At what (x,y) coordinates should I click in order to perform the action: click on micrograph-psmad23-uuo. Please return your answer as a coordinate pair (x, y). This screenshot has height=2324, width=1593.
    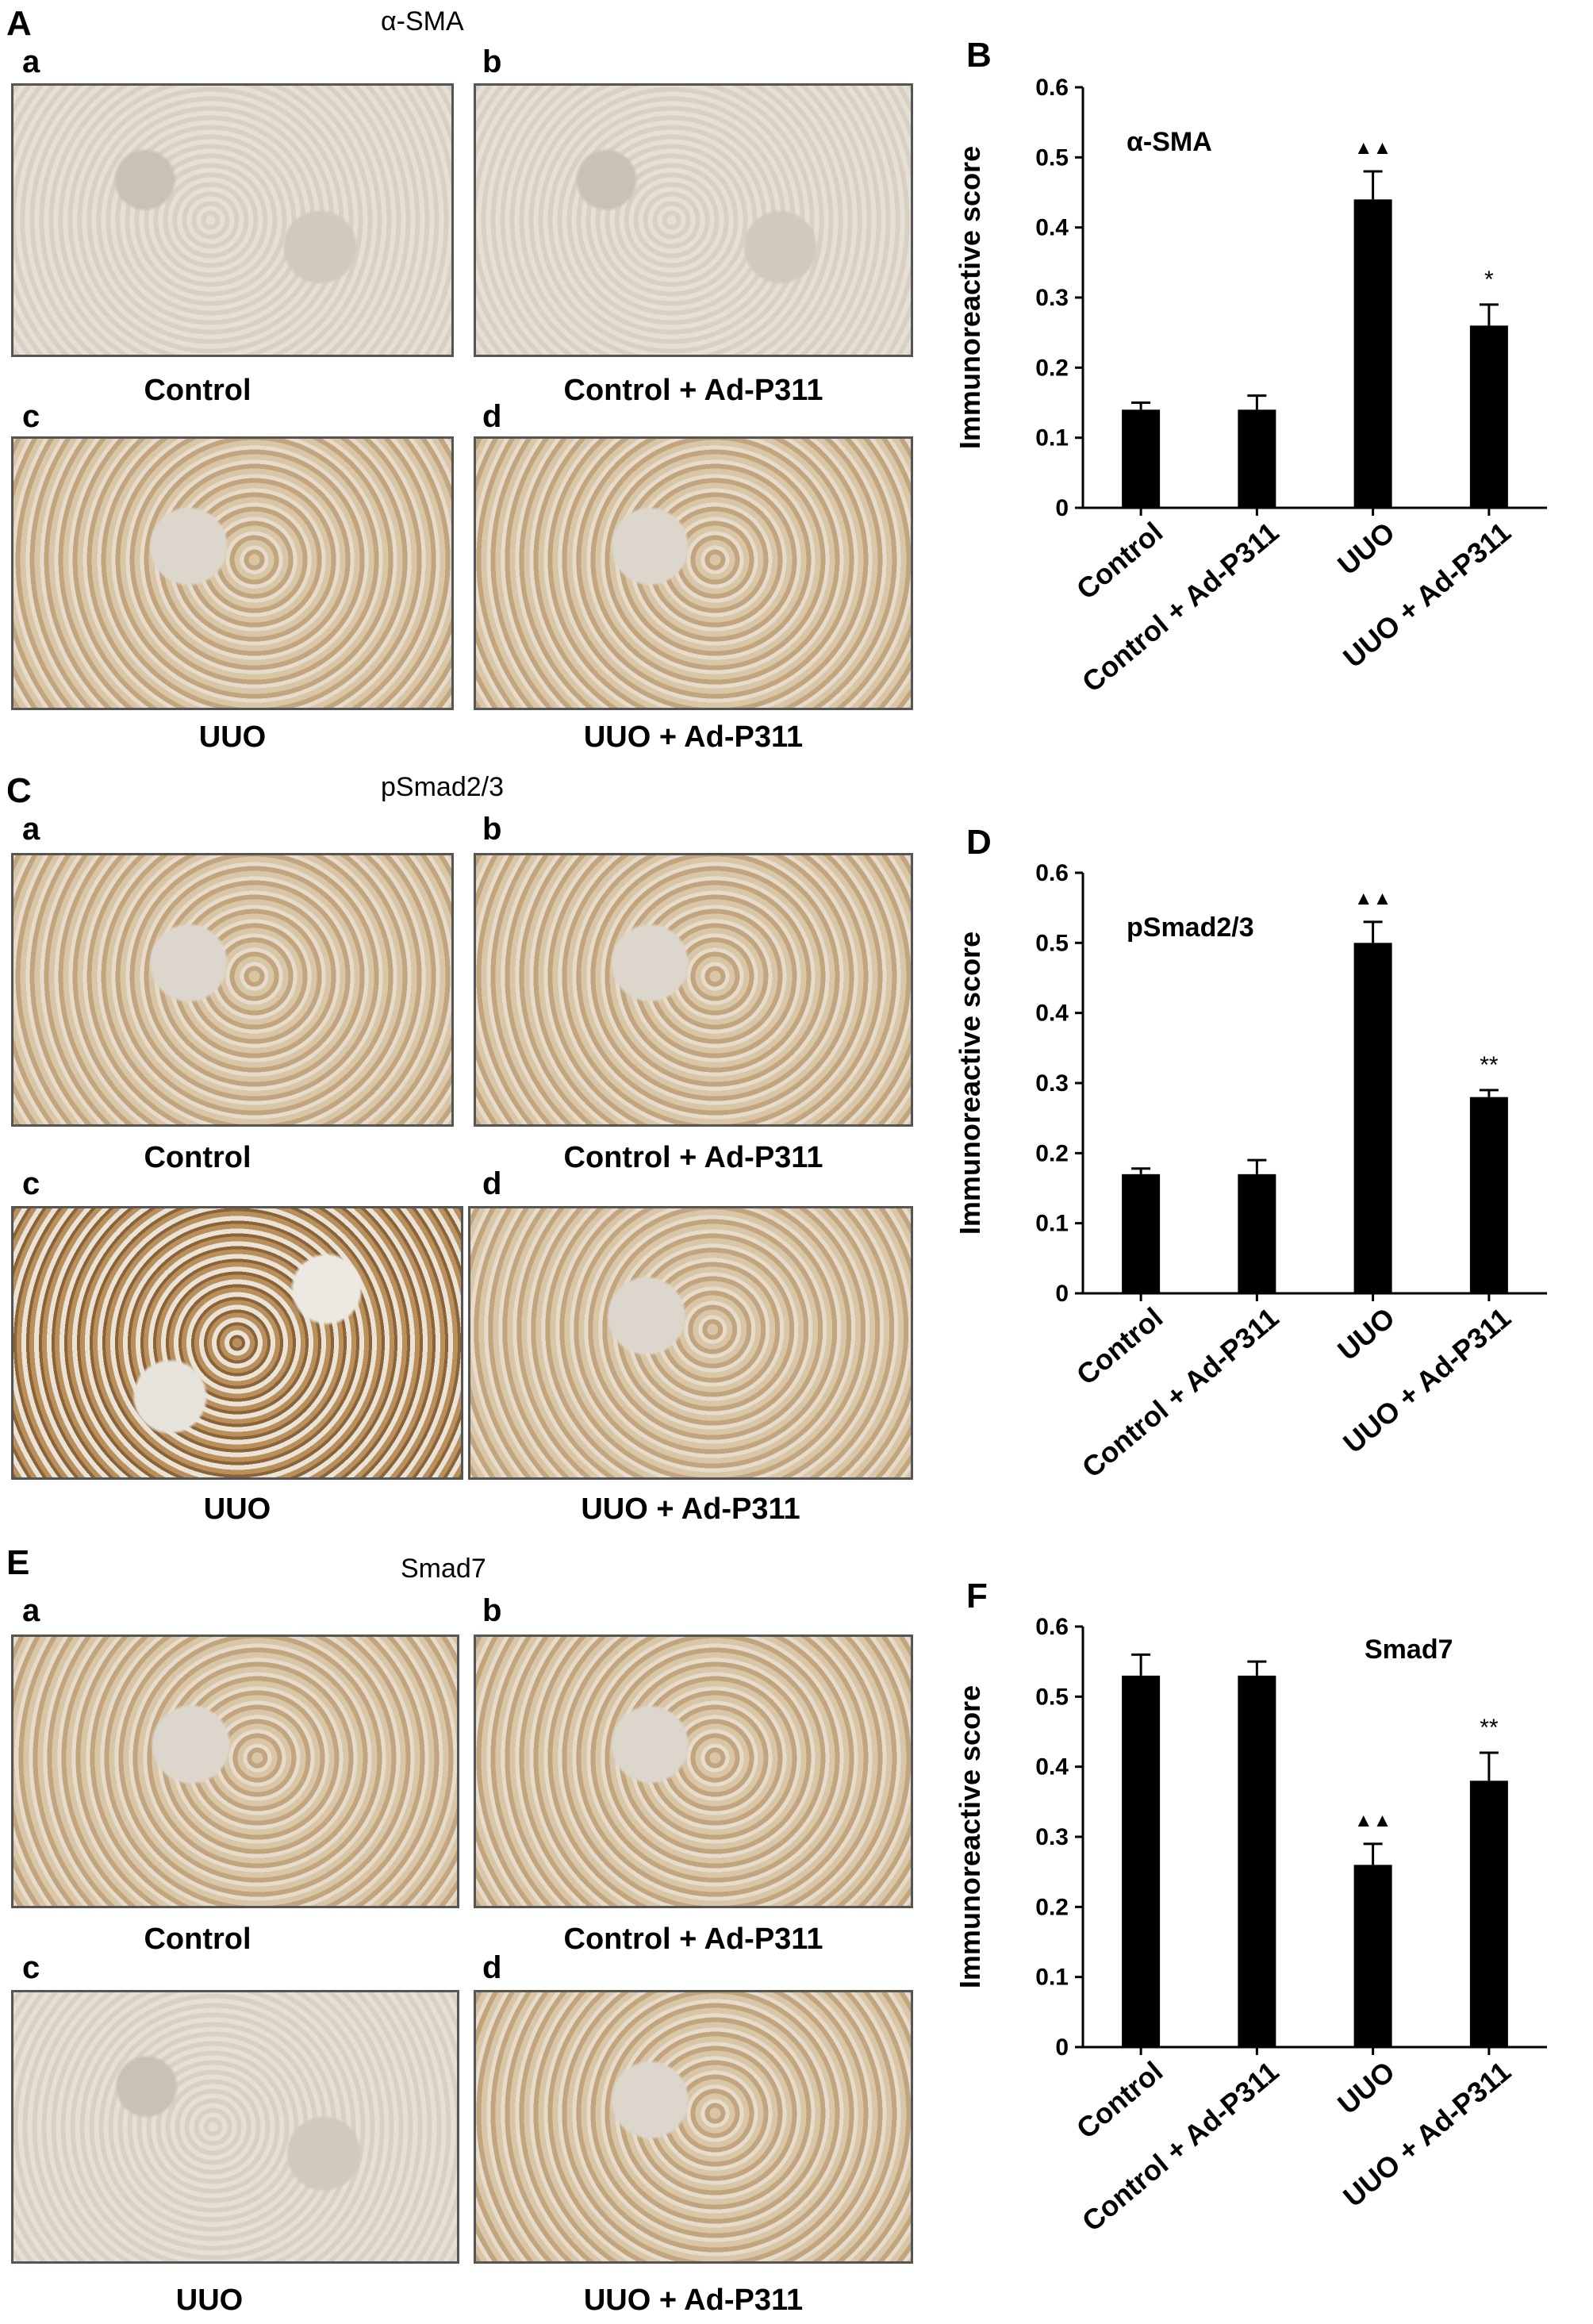
    Looking at the image, I should click on (237, 1343).